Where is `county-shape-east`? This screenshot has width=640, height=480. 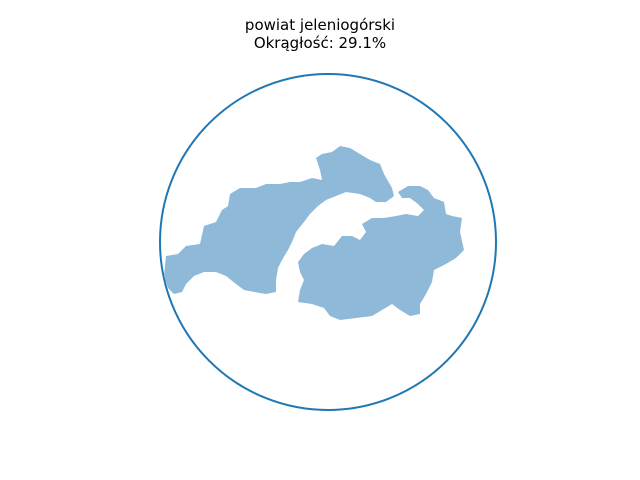 county-shape-east is located at coordinates (381, 253).